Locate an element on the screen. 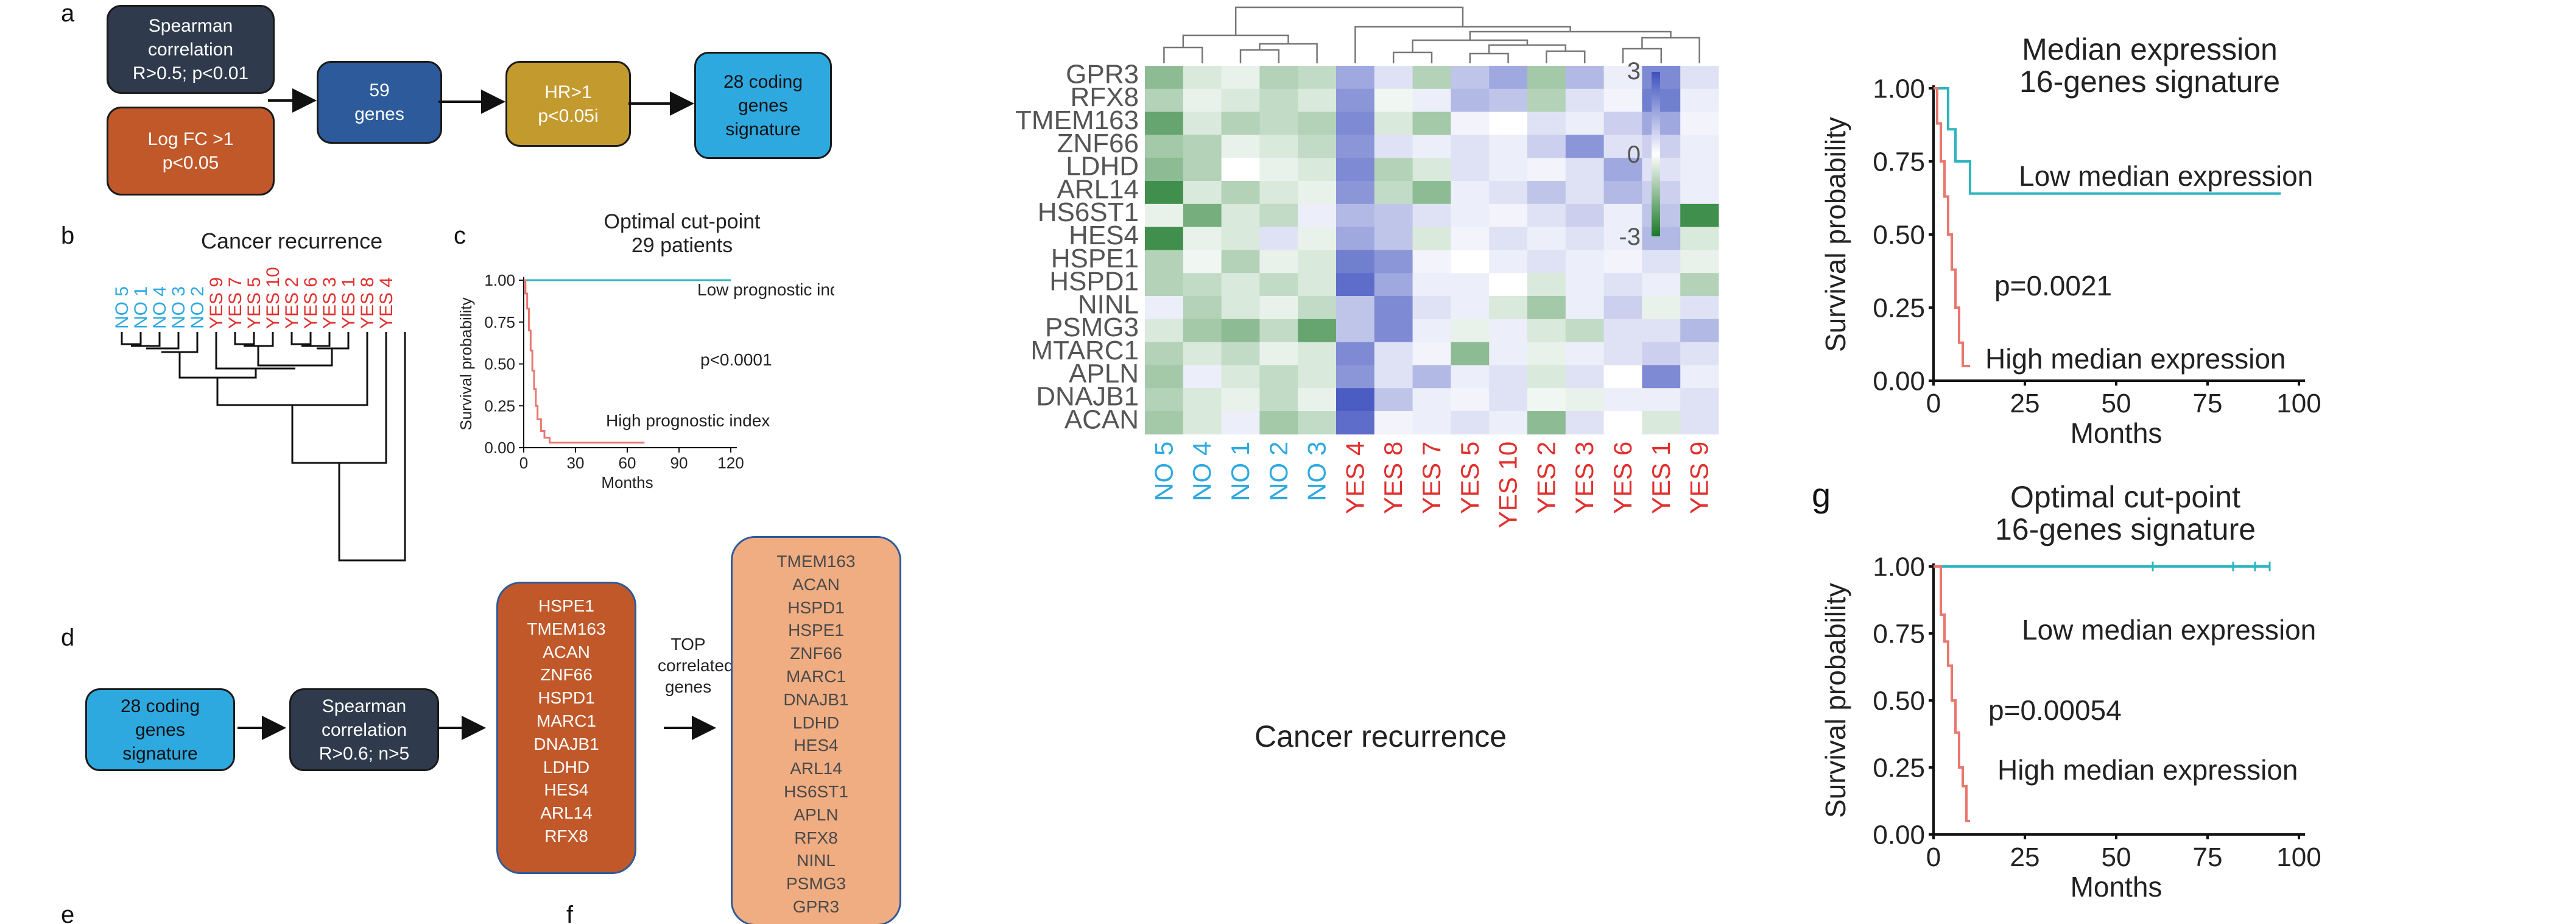  high-series-line is located at coordinates (584, 361).